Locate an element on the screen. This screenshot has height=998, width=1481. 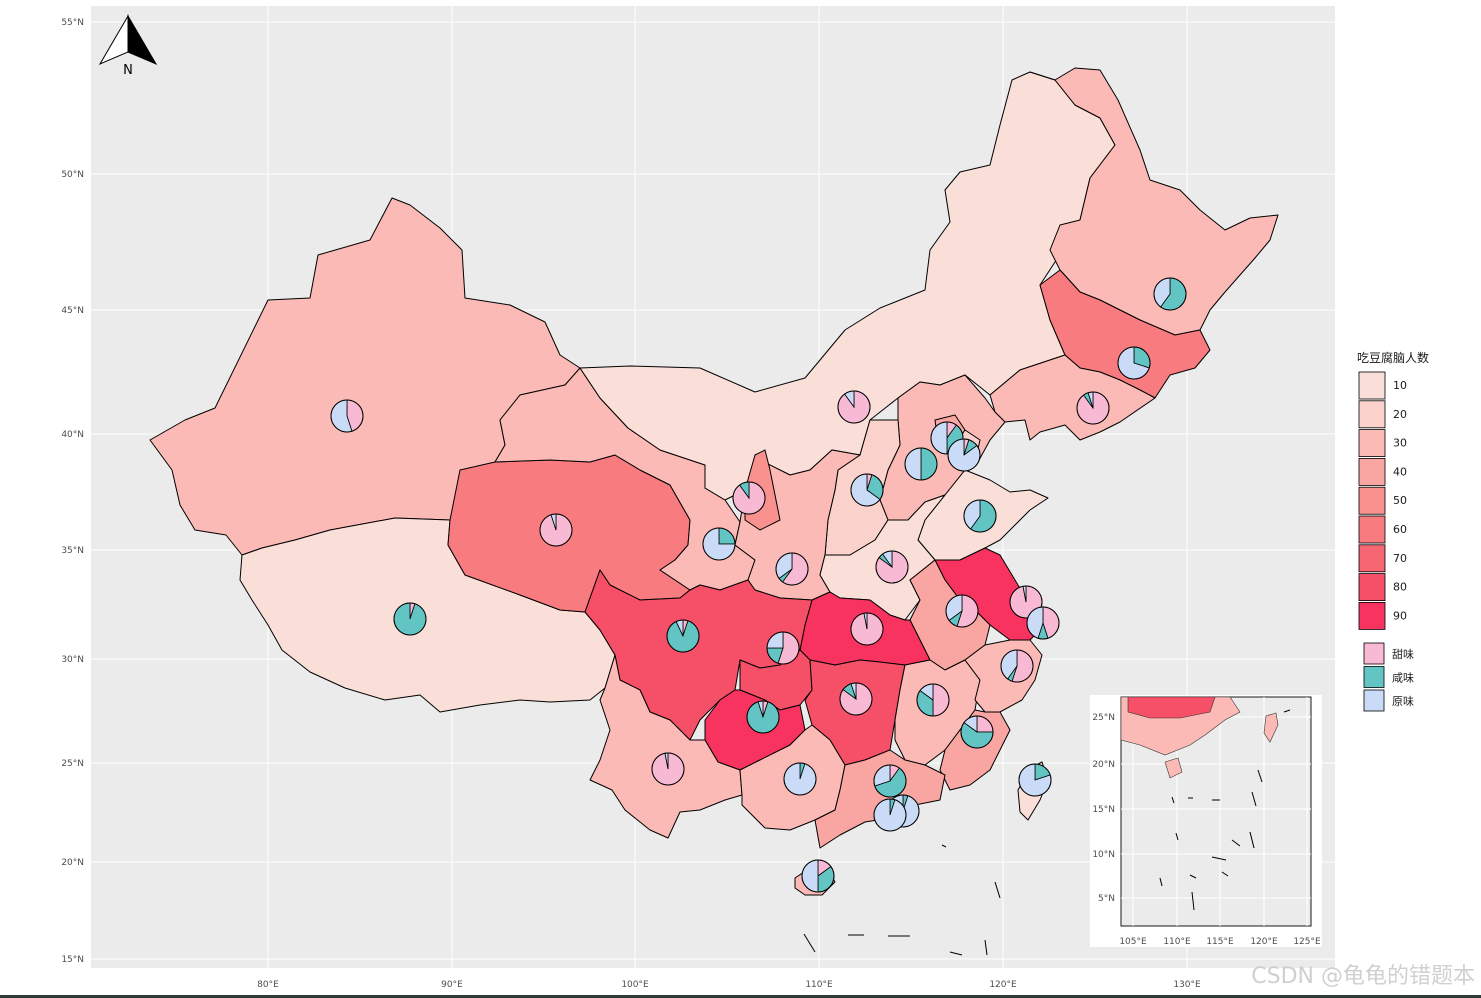
pie-qinghai is located at coordinates (556, 530).